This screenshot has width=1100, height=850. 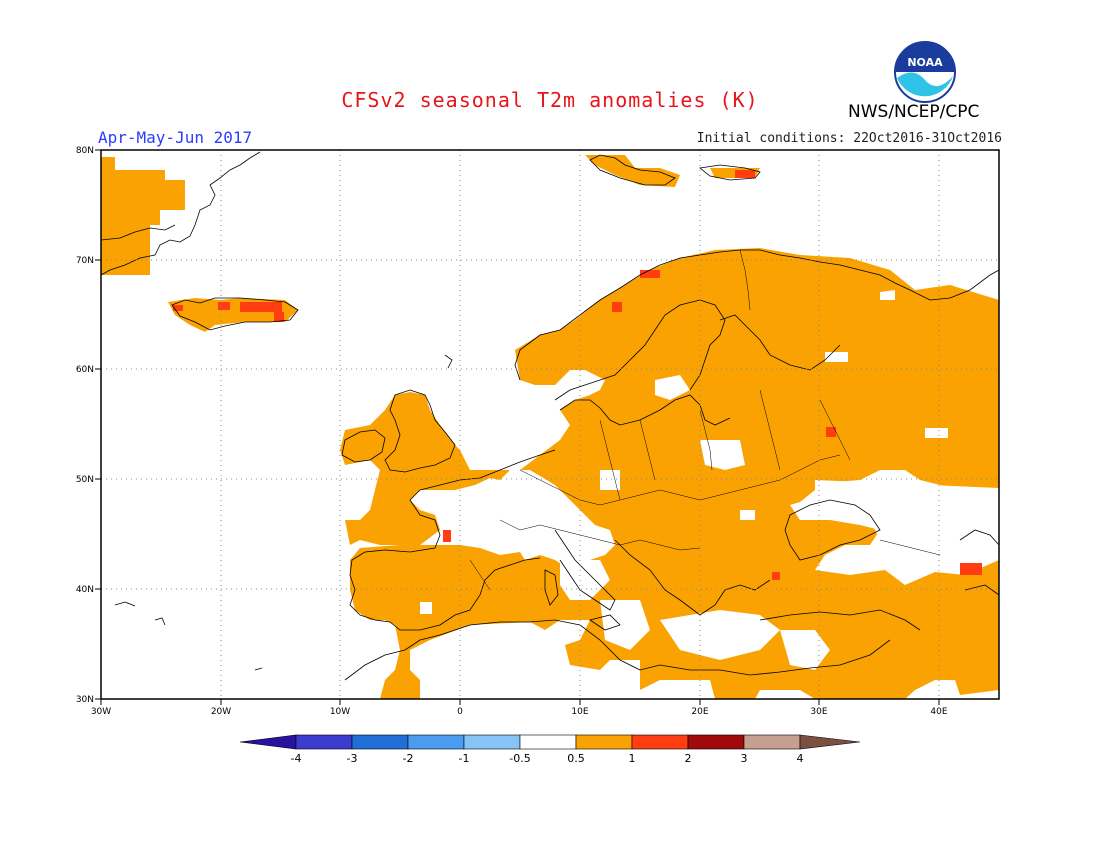 I want to click on colorbar-label: -1, so click(x=464, y=758).